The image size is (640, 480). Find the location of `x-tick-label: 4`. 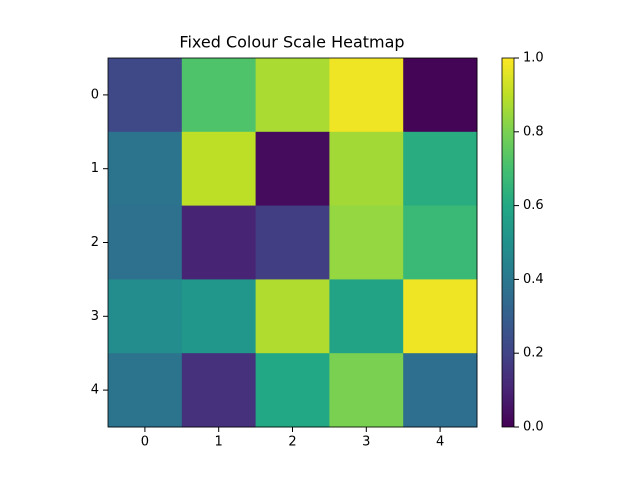

x-tick-label: 4 is located at coordinates (440, 442).